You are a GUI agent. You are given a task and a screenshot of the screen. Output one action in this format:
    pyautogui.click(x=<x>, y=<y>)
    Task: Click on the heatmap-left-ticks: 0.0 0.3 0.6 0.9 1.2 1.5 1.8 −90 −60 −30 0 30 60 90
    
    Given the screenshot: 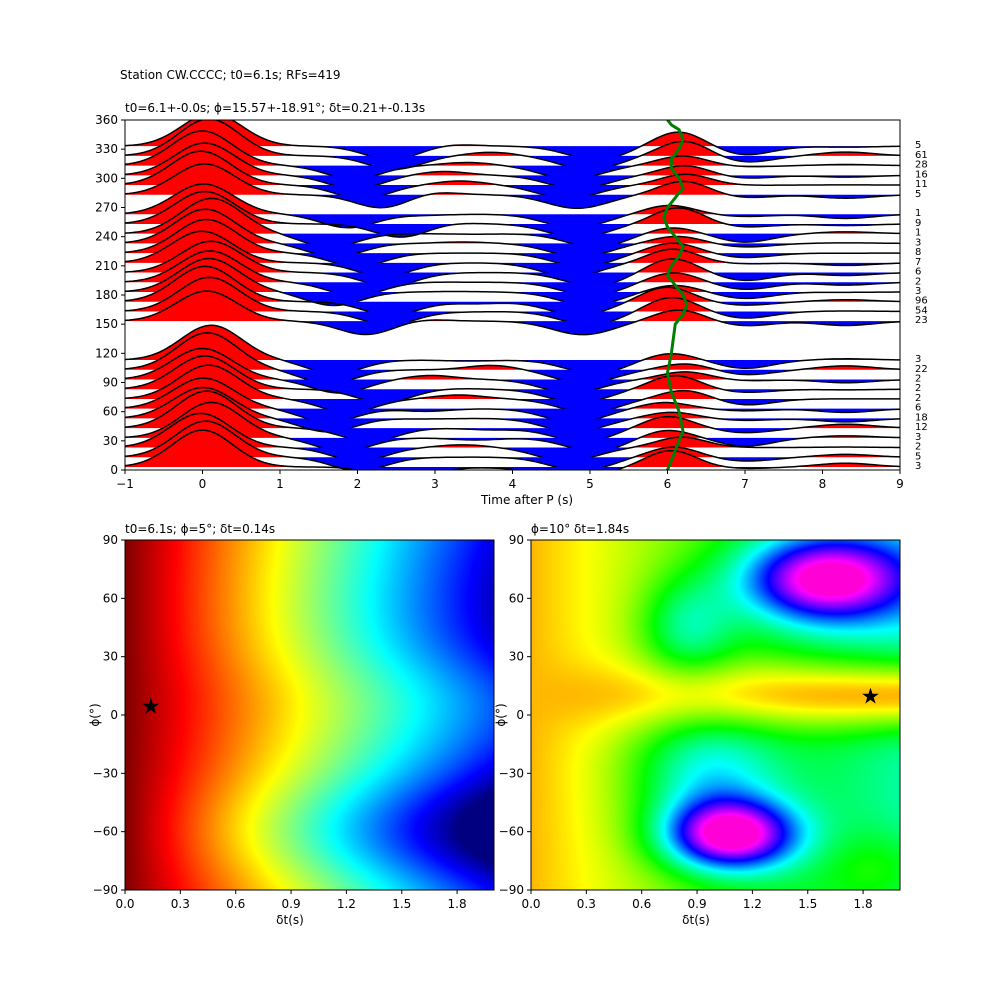 What is the action you would take?
    pyautogui.click(x=280, y=722)
    